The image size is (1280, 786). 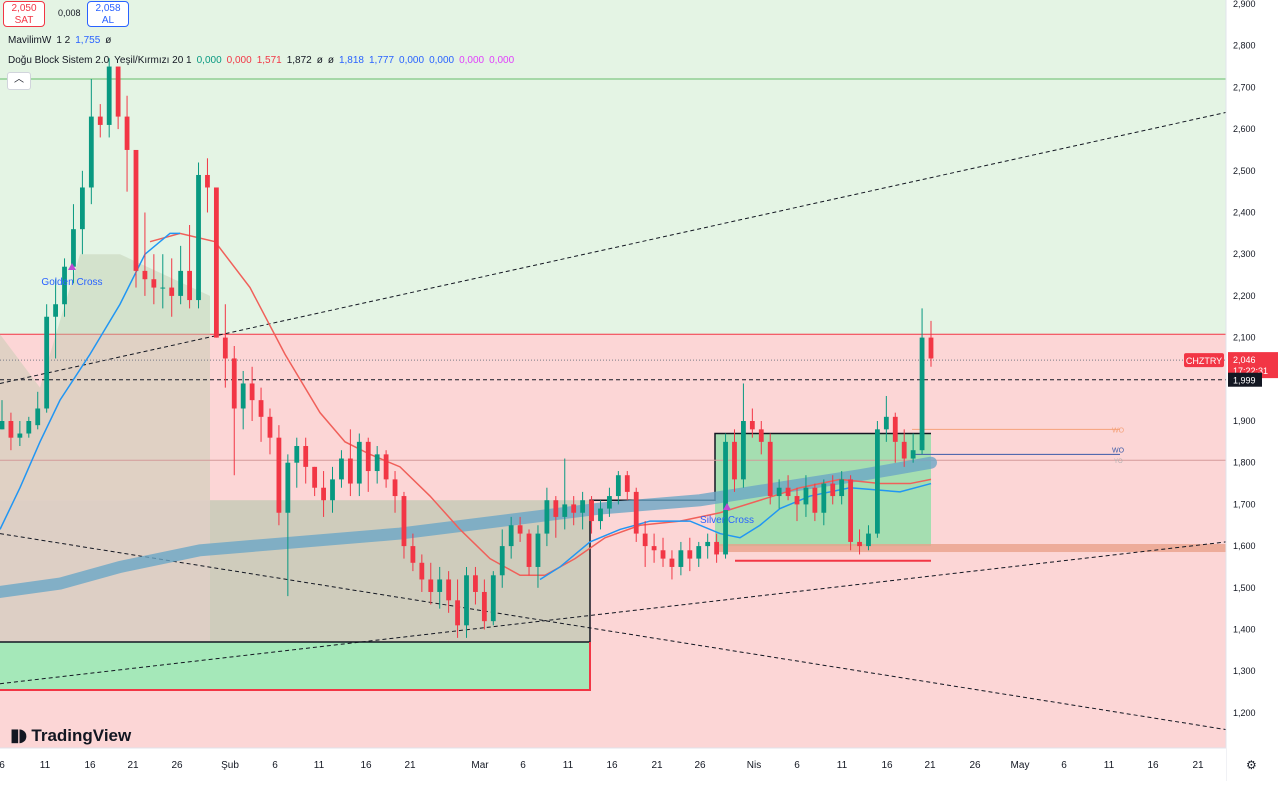 I want to click on x-tick-label: May, so click(x=1020, y=765).